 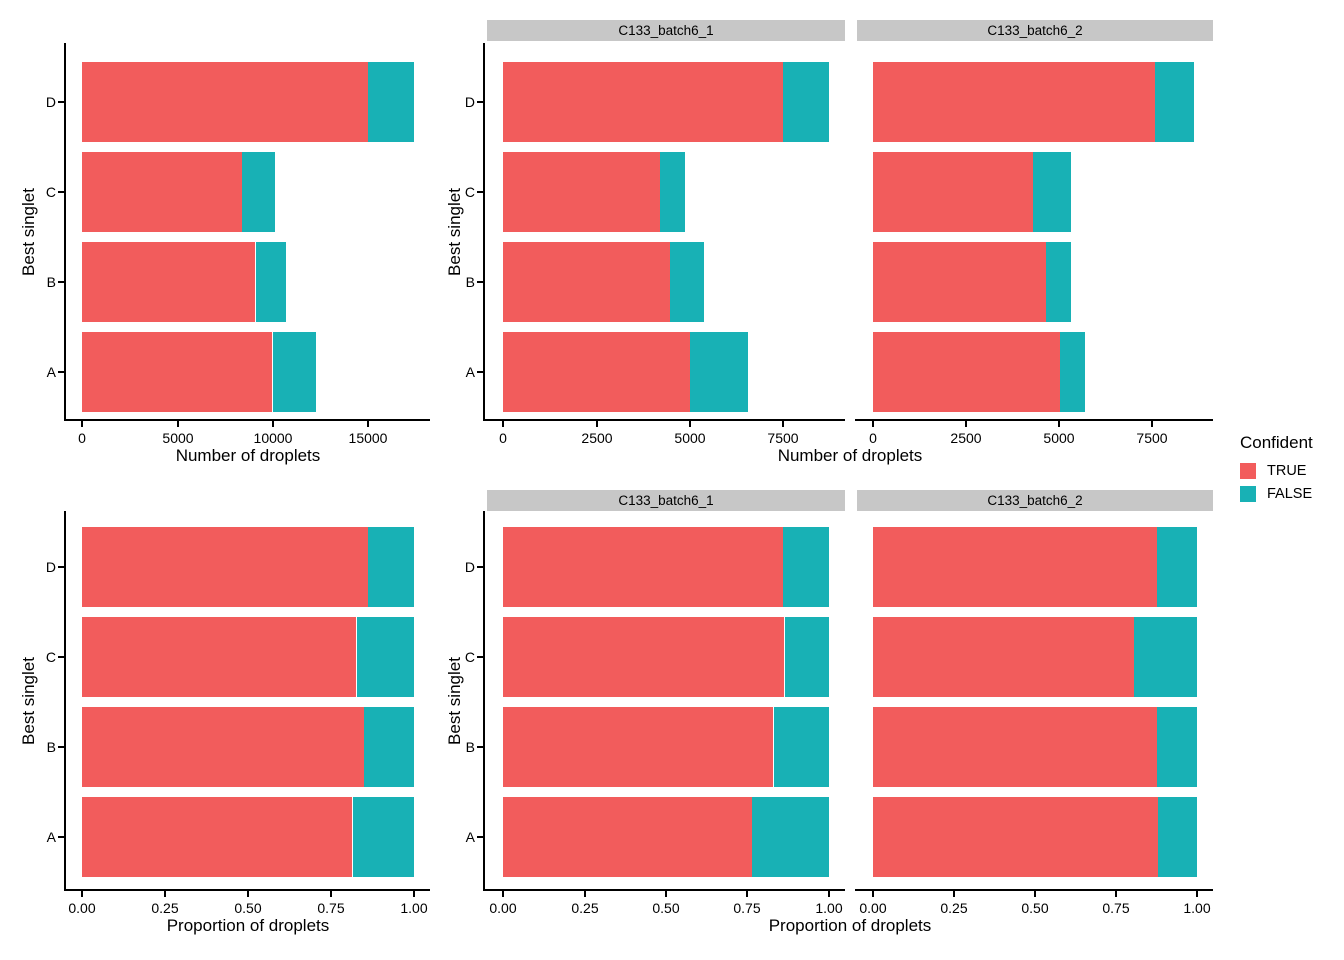 I want to click on legend-title: Confident, so click(x=1276, y=442).